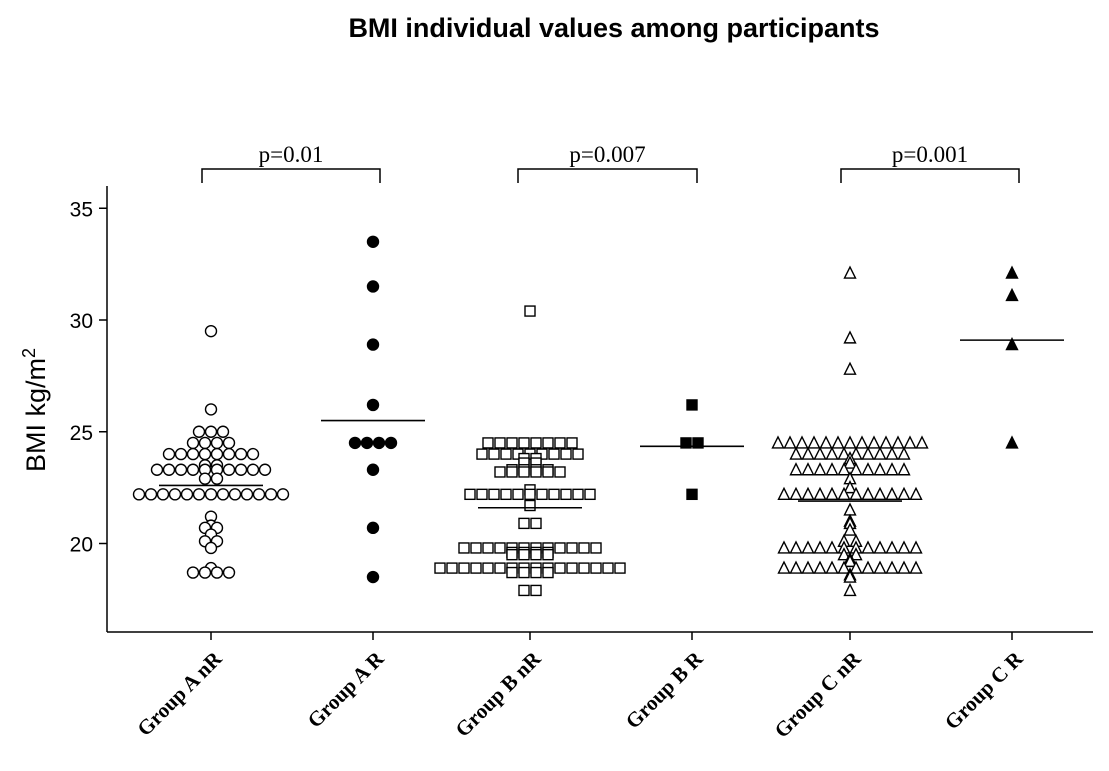  What do you see at coordinates (610, 162) in the screenshot?
I see `significance-brackets: p=0.01 p=0.007 p=0.001` at bounding box center [610, 162].